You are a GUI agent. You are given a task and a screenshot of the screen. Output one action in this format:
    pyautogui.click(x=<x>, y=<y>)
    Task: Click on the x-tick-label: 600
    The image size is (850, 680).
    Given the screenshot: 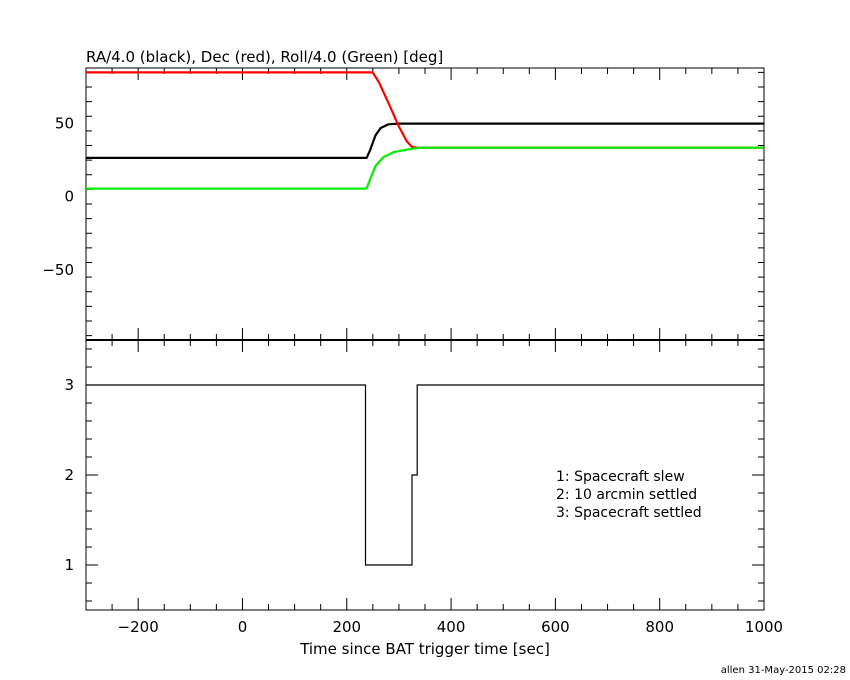 What is the action you would take?
    pyautogui.click(x=555, y=627)
    